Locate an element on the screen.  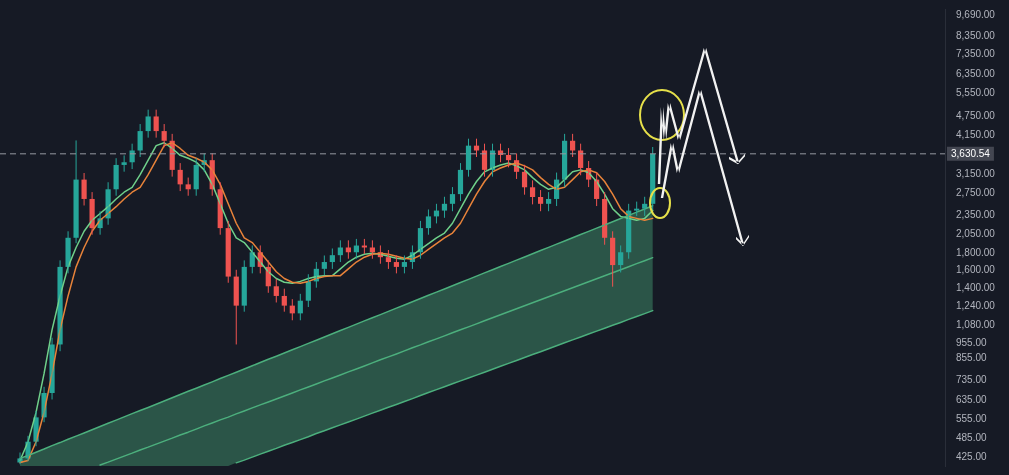
y-tick-label: 955.00 is located at coordinates (972, 342).